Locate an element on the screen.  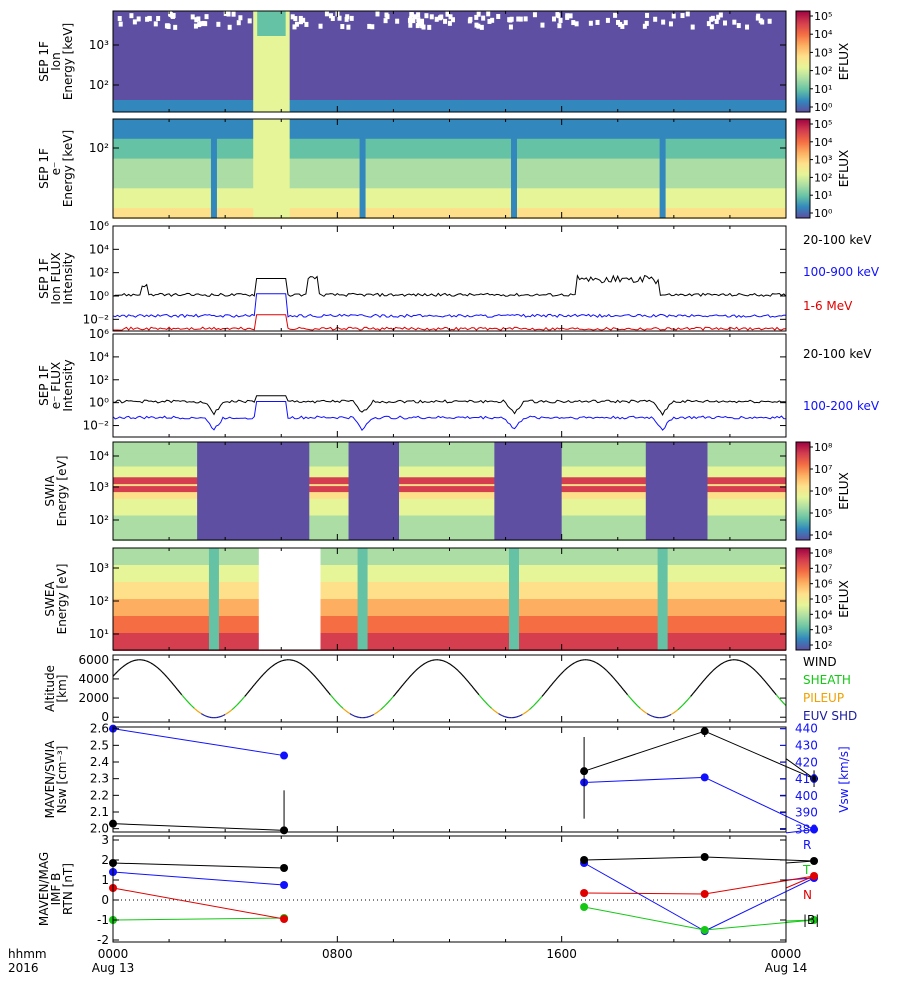
right-y-tick-label: 440 is located at coordinates (806, 729).